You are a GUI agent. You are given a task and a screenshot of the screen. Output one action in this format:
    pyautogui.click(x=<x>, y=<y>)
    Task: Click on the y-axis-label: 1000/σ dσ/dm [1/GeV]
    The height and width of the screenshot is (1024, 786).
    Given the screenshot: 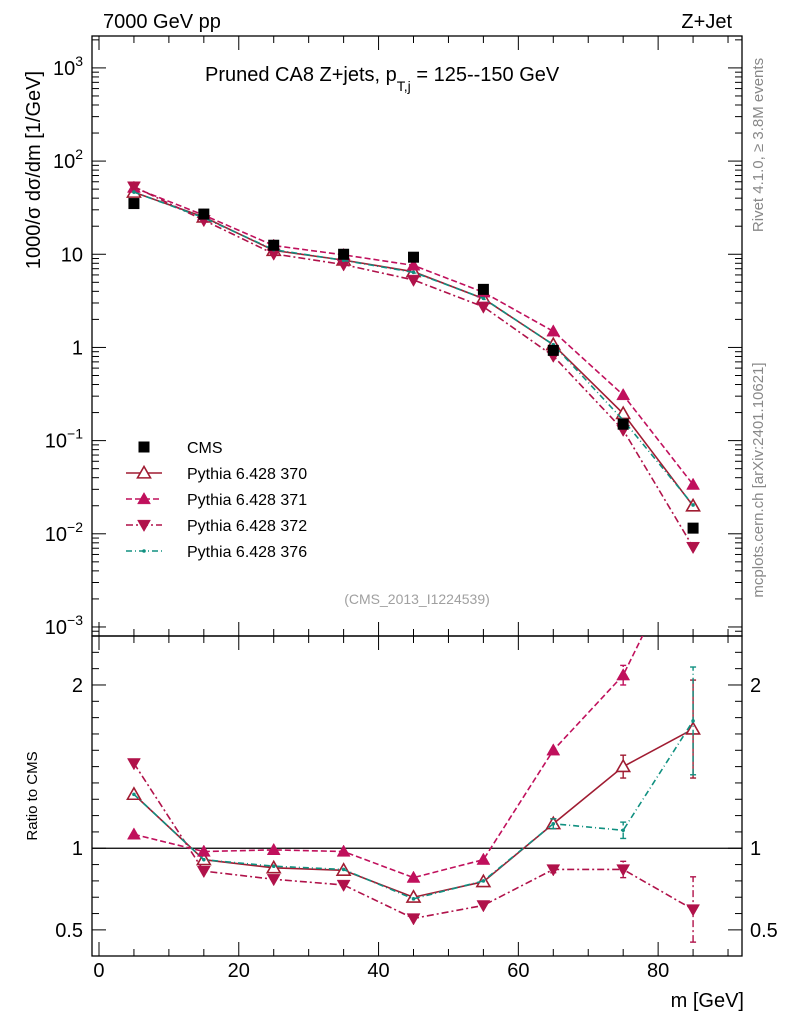 What is the action you would take?
    pyautogui.click(x=34, y=170)
    